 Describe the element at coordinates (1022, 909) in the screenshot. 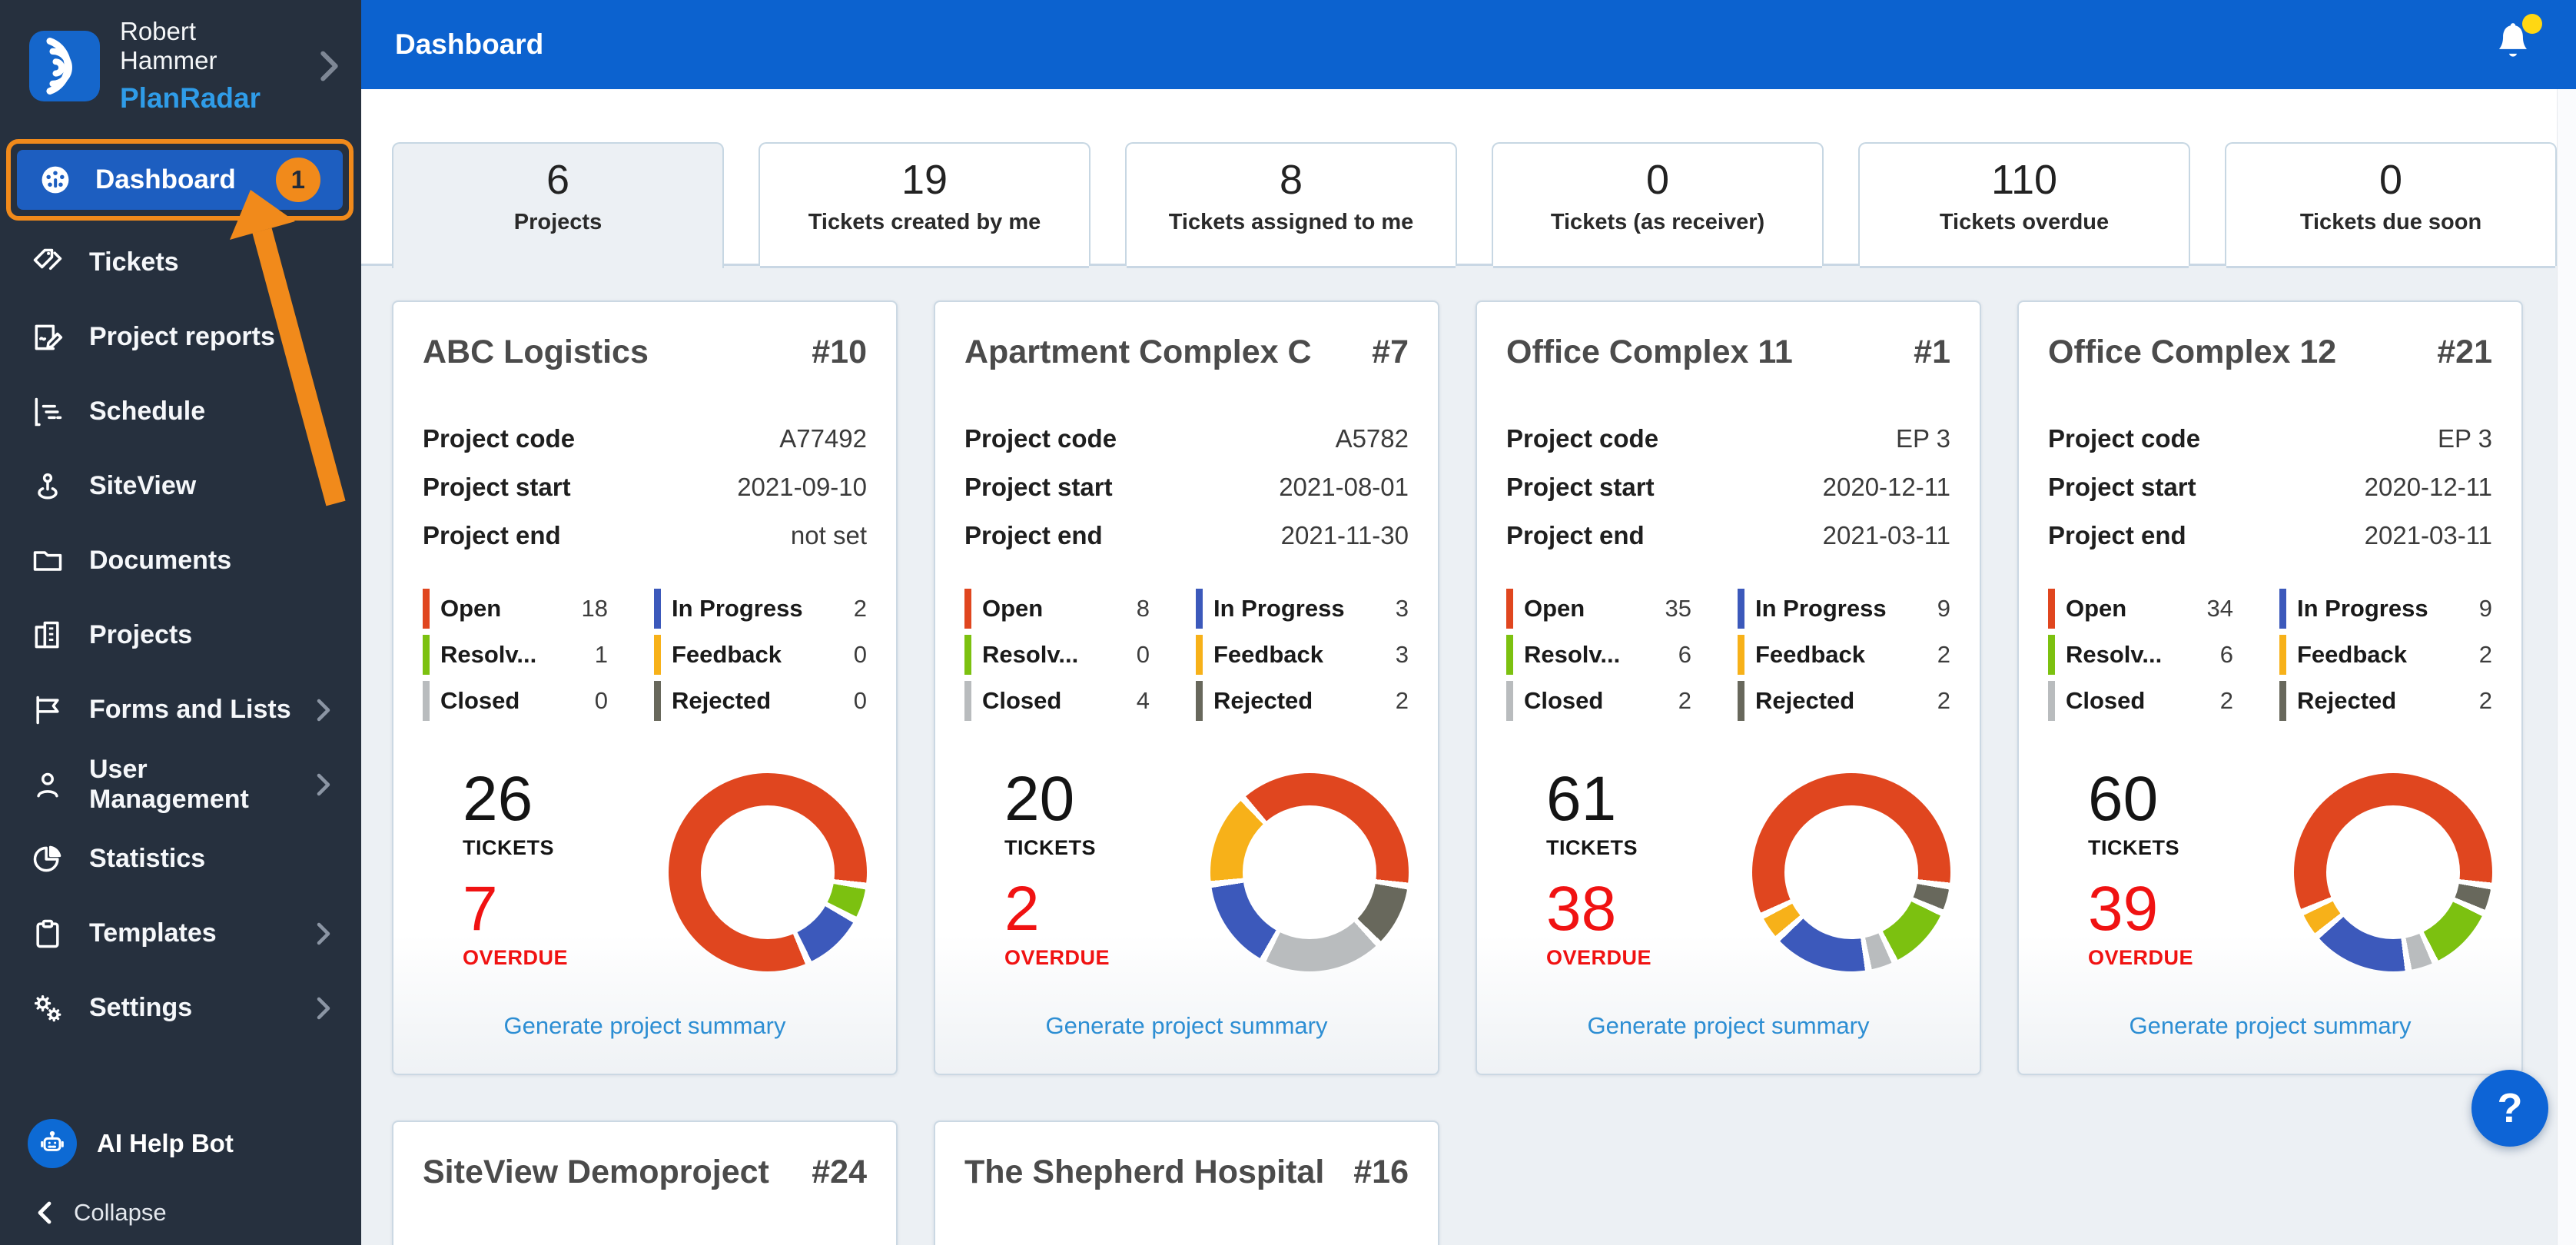

I see `overdue-count: 2` at that location.